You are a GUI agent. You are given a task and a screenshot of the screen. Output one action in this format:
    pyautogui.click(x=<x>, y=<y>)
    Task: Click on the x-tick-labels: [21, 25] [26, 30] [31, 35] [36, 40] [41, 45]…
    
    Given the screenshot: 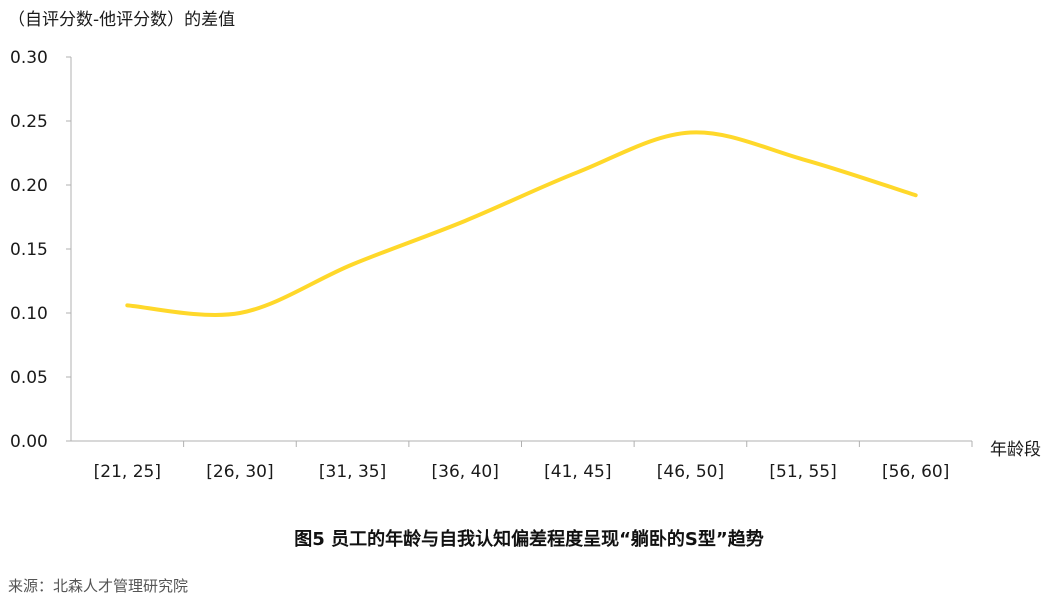 What is the action you would take?
    pyautogui.click(x=522, y=472)
    